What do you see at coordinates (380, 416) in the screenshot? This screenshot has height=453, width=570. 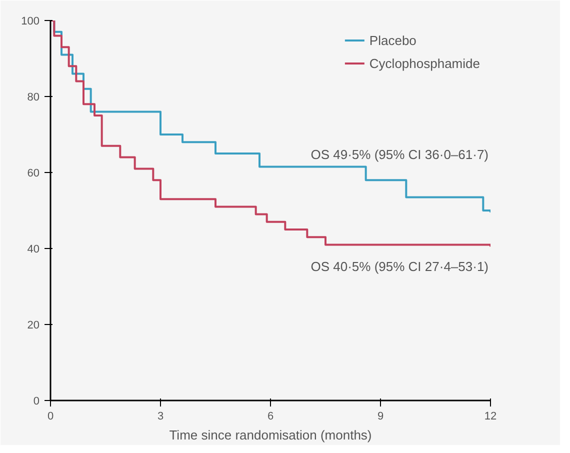 I see `x-tick-label: 9` at bounding box center [380, 416].